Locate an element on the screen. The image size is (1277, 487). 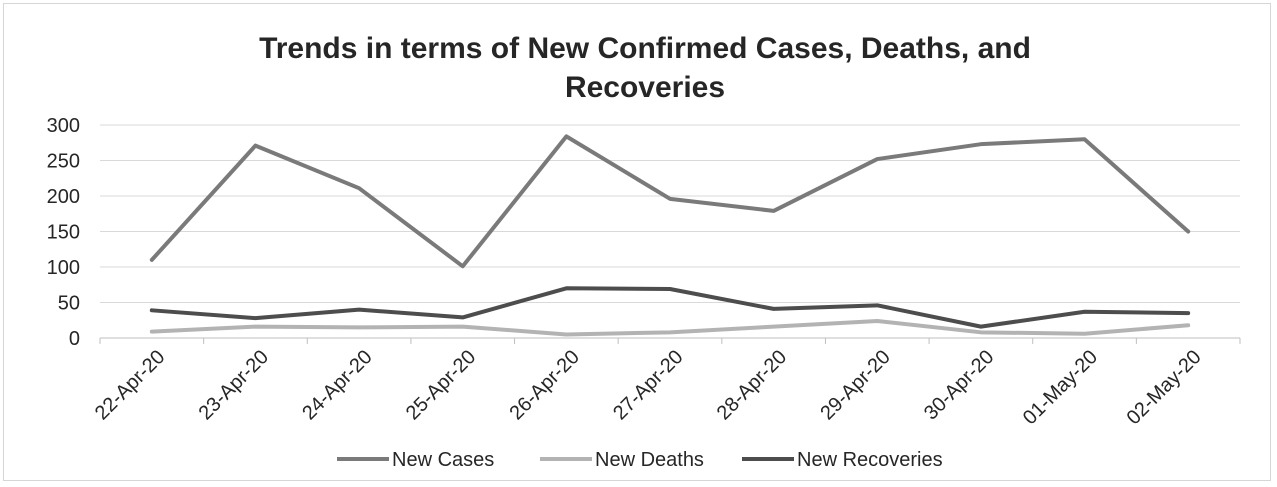
x-tick-label: 25-Apr-20 is located at coordinates (441, 385).